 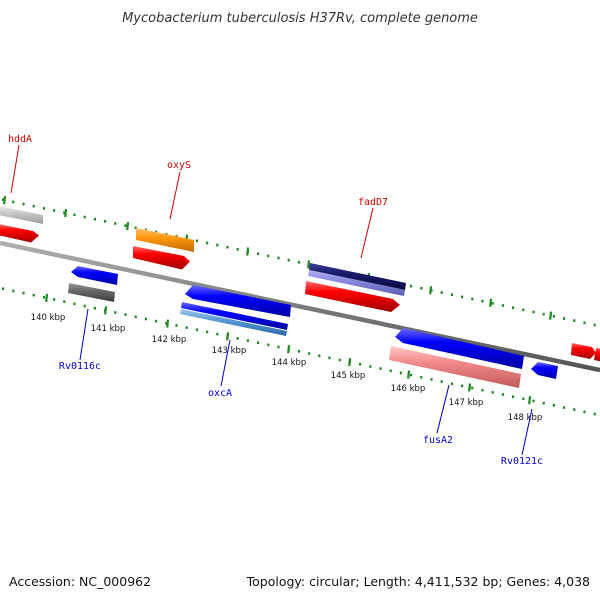 What do you see at coordinates (356, 283) in the screenshot?
I see `feature-fadD7-lavender` at bounding box center [356, 283].